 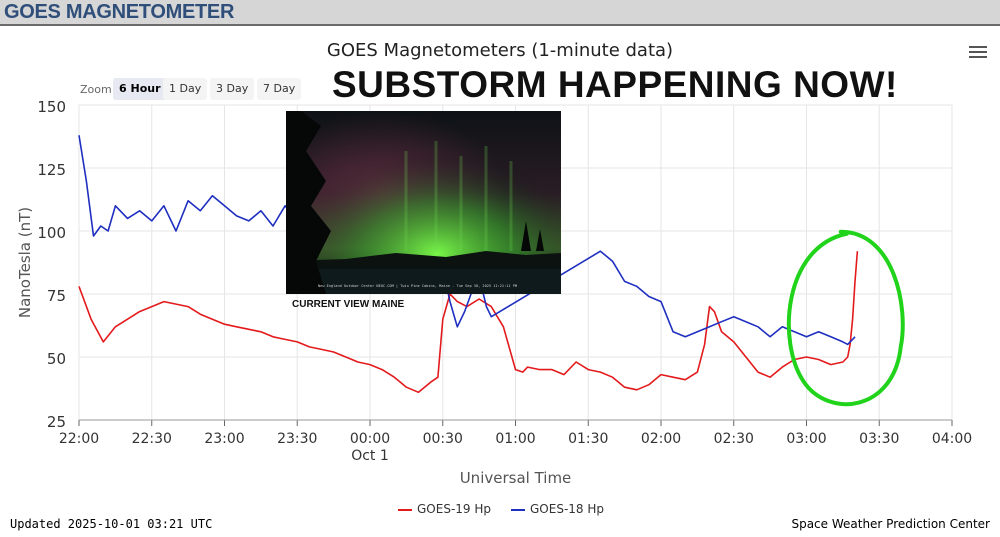 What do you see at coordinates (879, 439) in the screenshot?
I see `x-tick-label: 03:30` at bounding box center [879, 439].